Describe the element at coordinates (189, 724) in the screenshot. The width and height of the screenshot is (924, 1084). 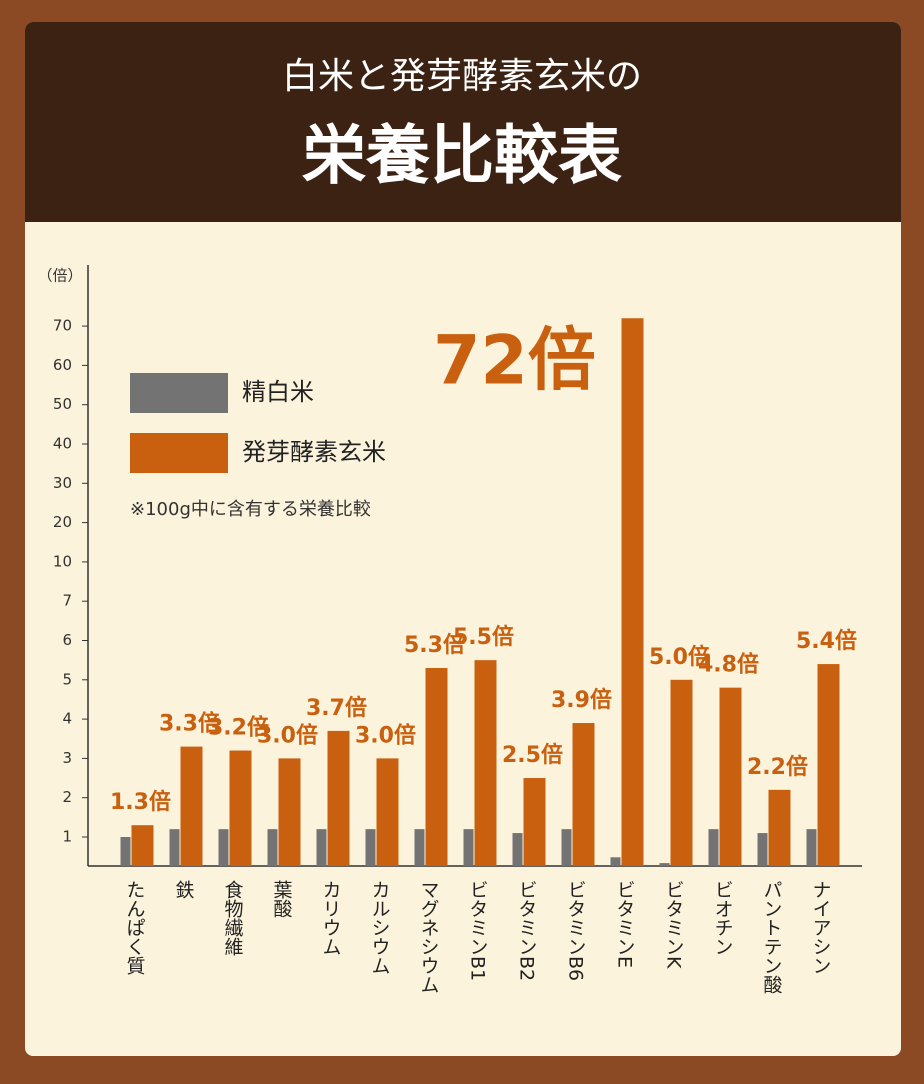
I see `data-label: 3.3倍` at that location.